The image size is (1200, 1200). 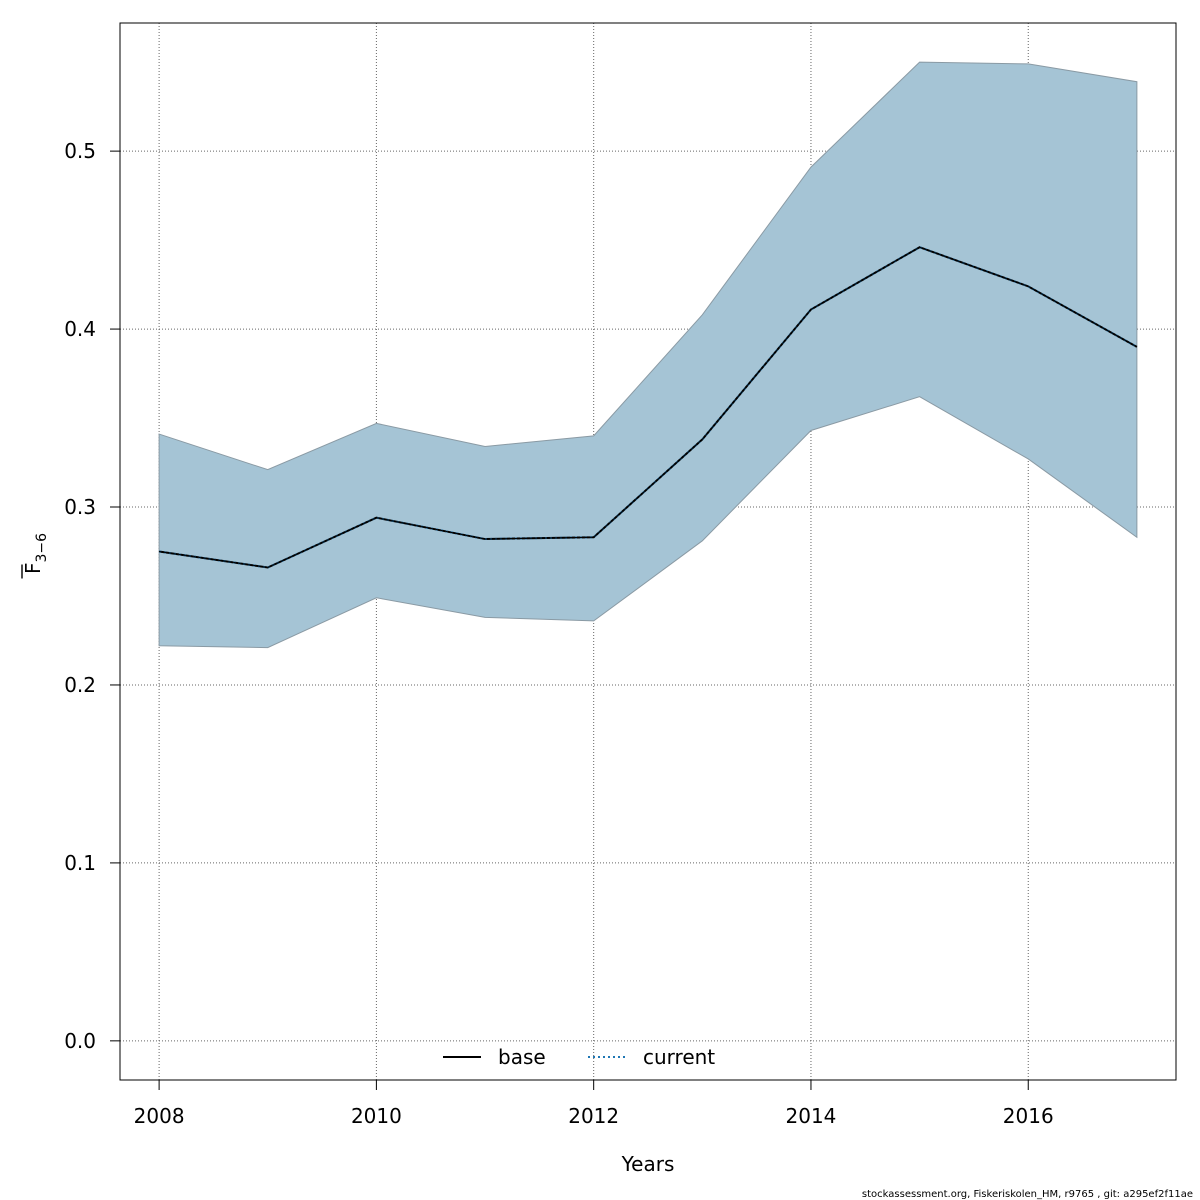 I want to click on y-tick-label: 0.4, so click(x=80, y=329).